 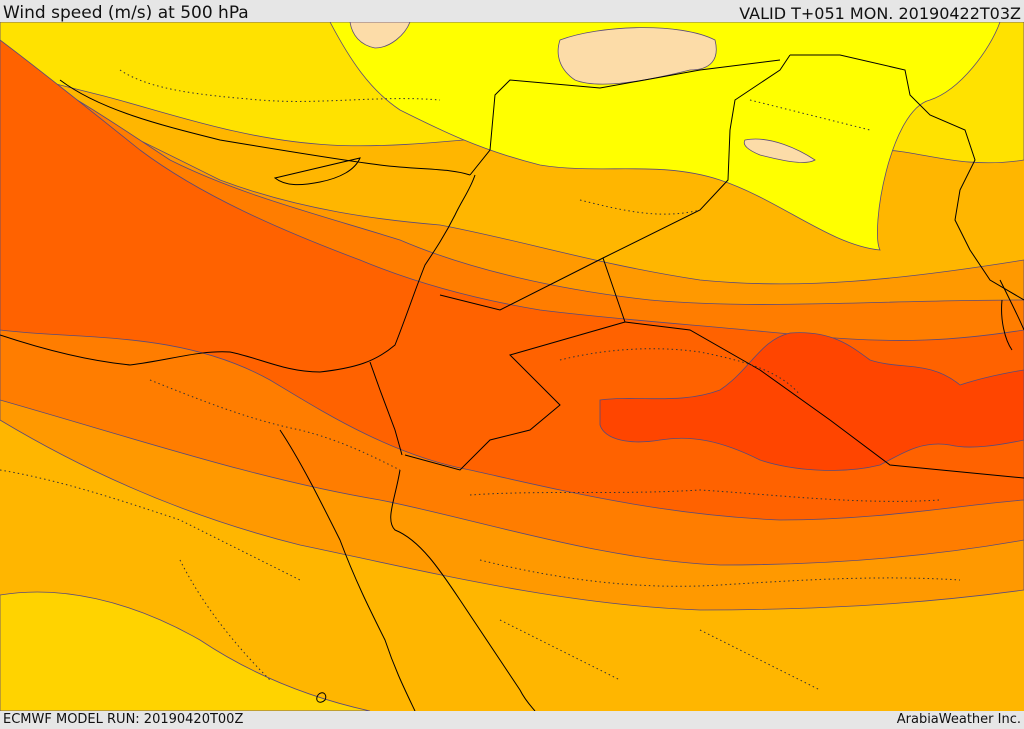 I want to click on coastline-red-sea-east, so click(x=463, y=590).